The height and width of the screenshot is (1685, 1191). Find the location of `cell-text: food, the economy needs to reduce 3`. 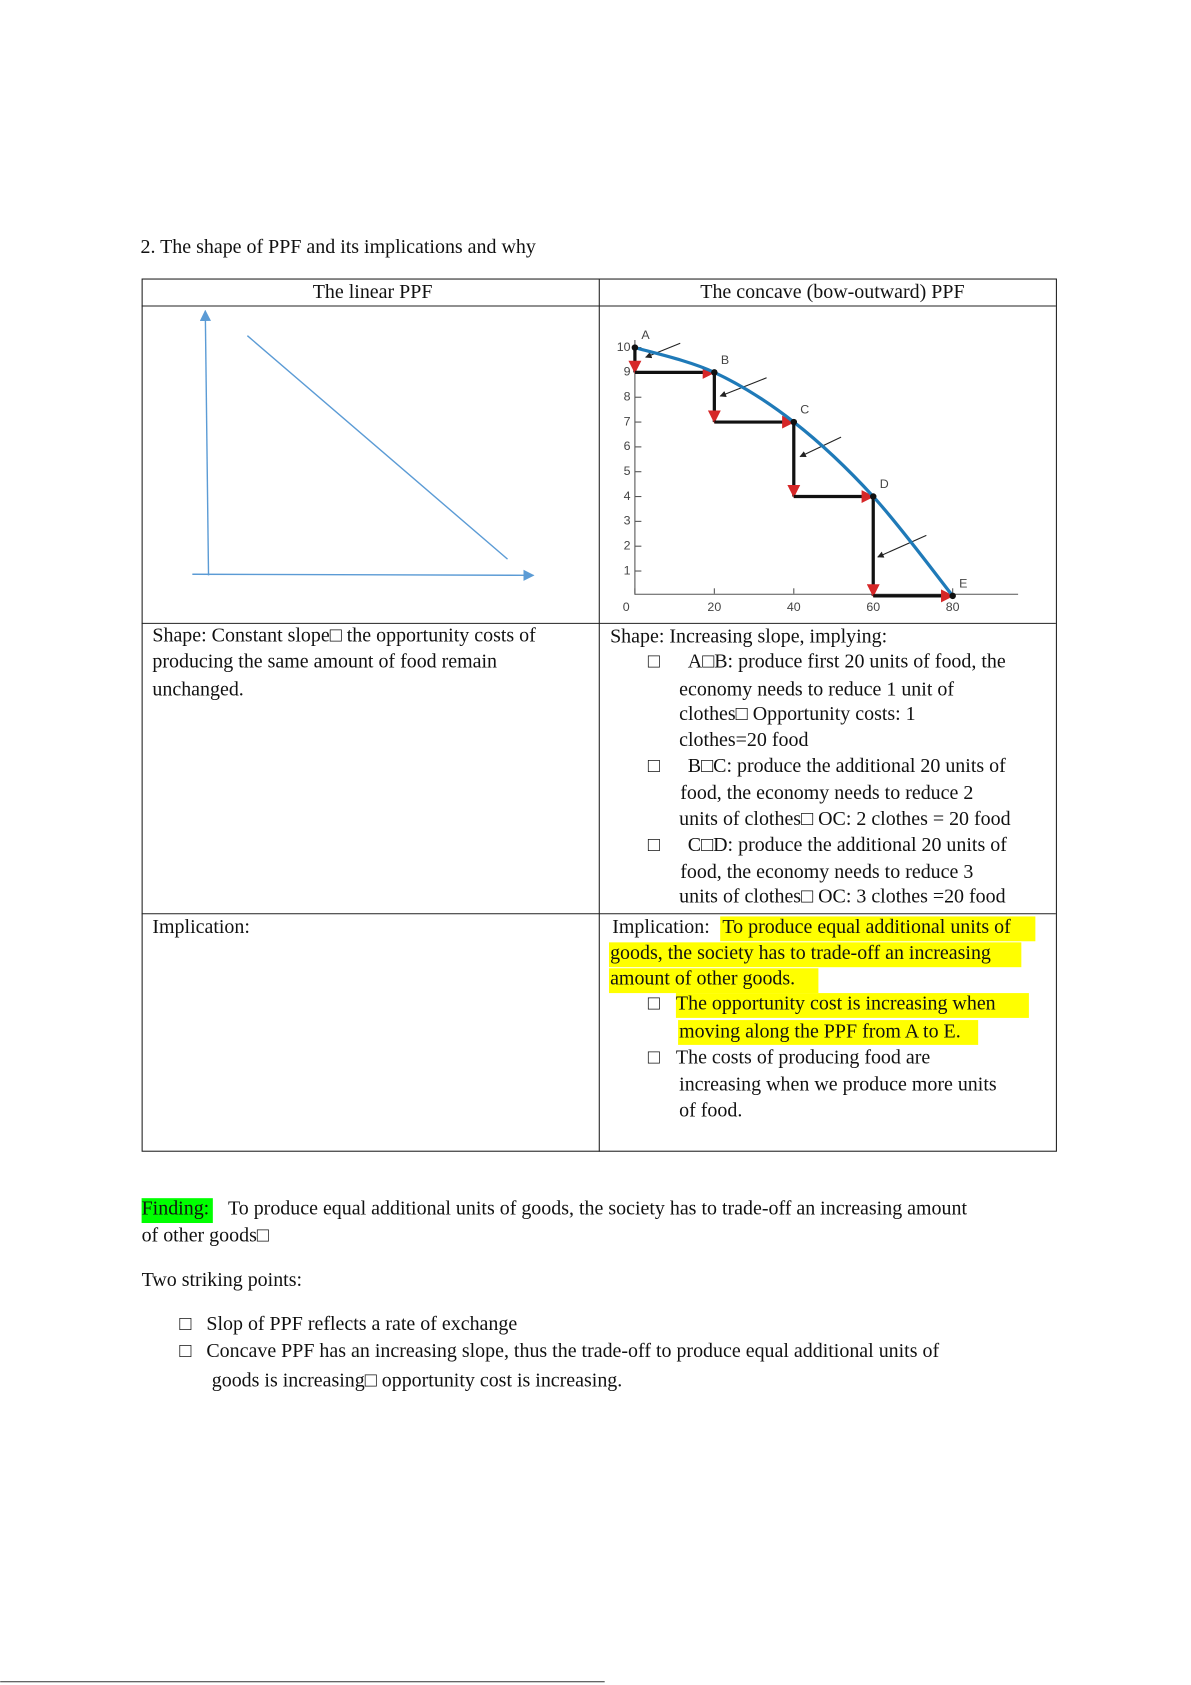

cell-text: food, the economy needs to reduce 3 is located at coordinates (826, 872).